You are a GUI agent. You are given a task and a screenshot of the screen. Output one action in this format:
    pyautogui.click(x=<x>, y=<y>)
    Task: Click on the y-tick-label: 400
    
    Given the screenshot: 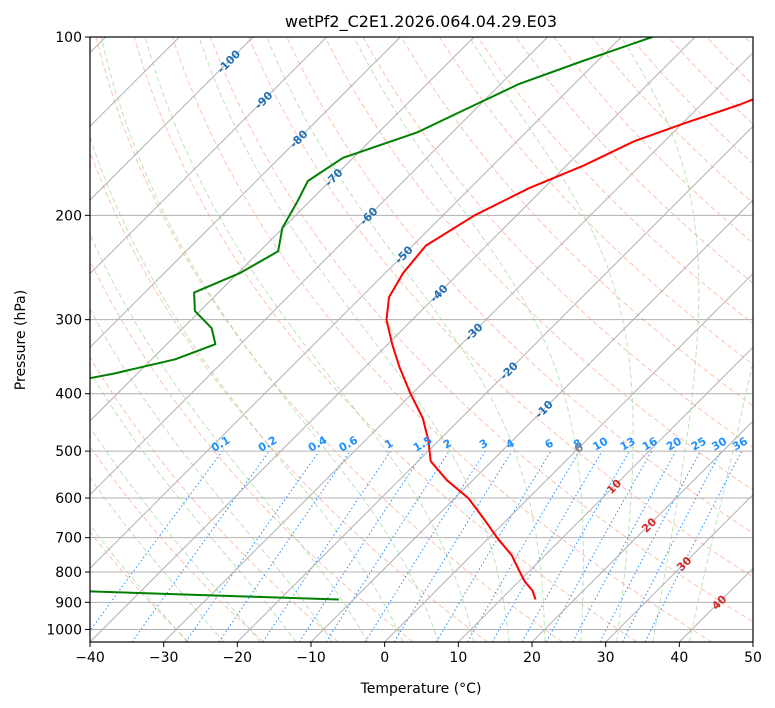 What is the action you would take?
    pyautogui.click(x=68, y=395)
    